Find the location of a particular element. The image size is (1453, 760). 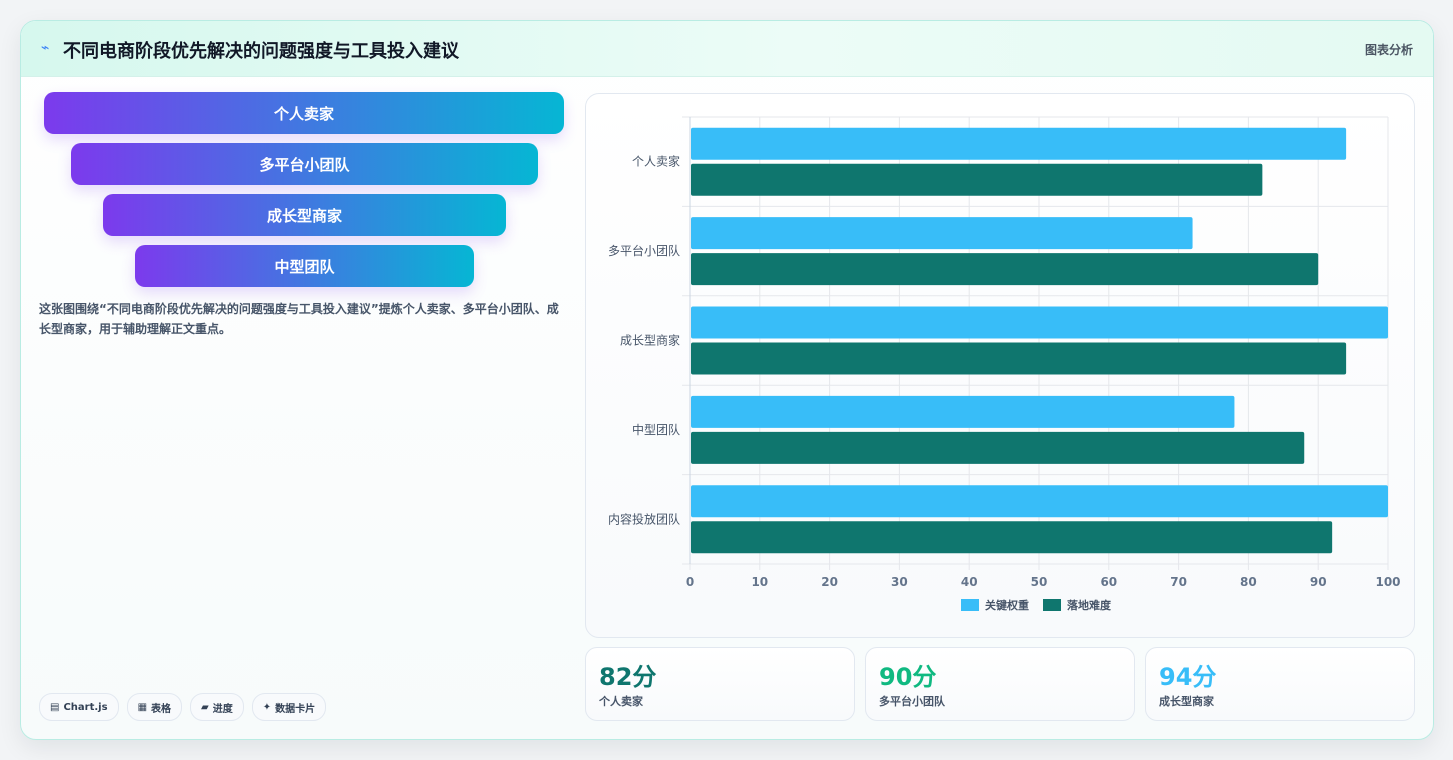

tag-chartjs: ▤ Chart.js is located at coordinates (79, 707).